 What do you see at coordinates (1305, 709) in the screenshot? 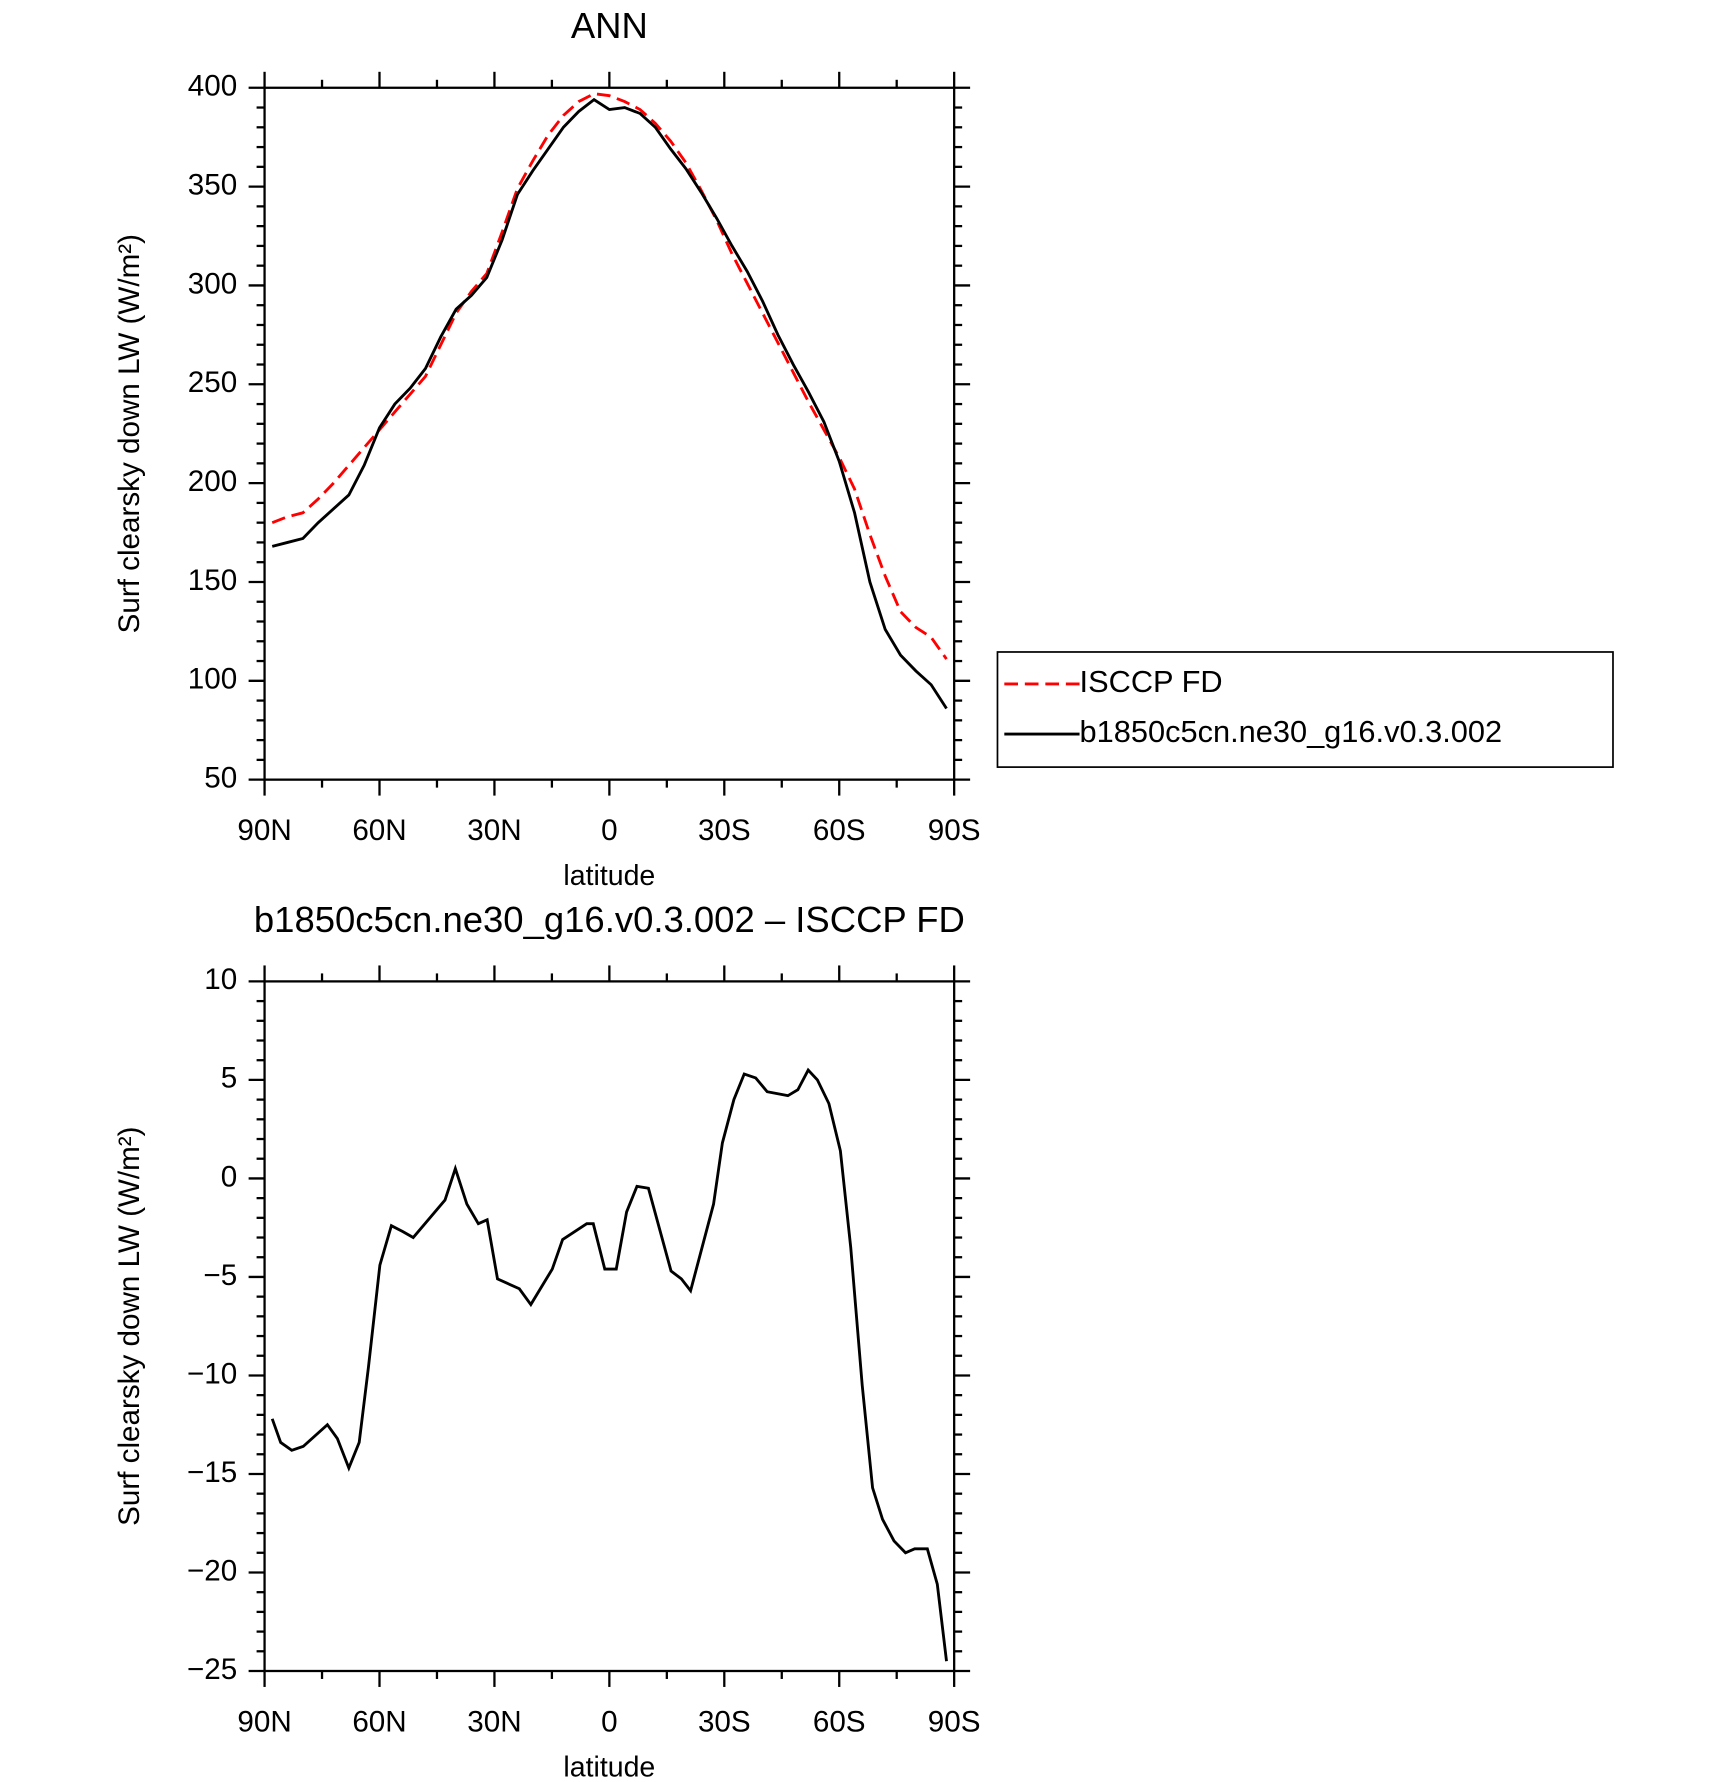
I see `legend-box` at bounding box center [1305, 709].